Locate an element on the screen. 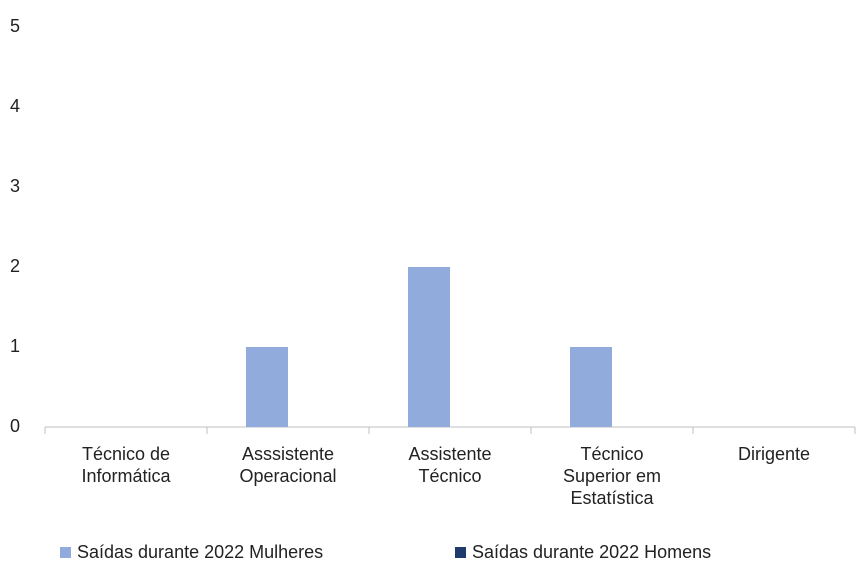  legend-item: Saídas durante 2022 Homens is located at coordinates (583, 552).